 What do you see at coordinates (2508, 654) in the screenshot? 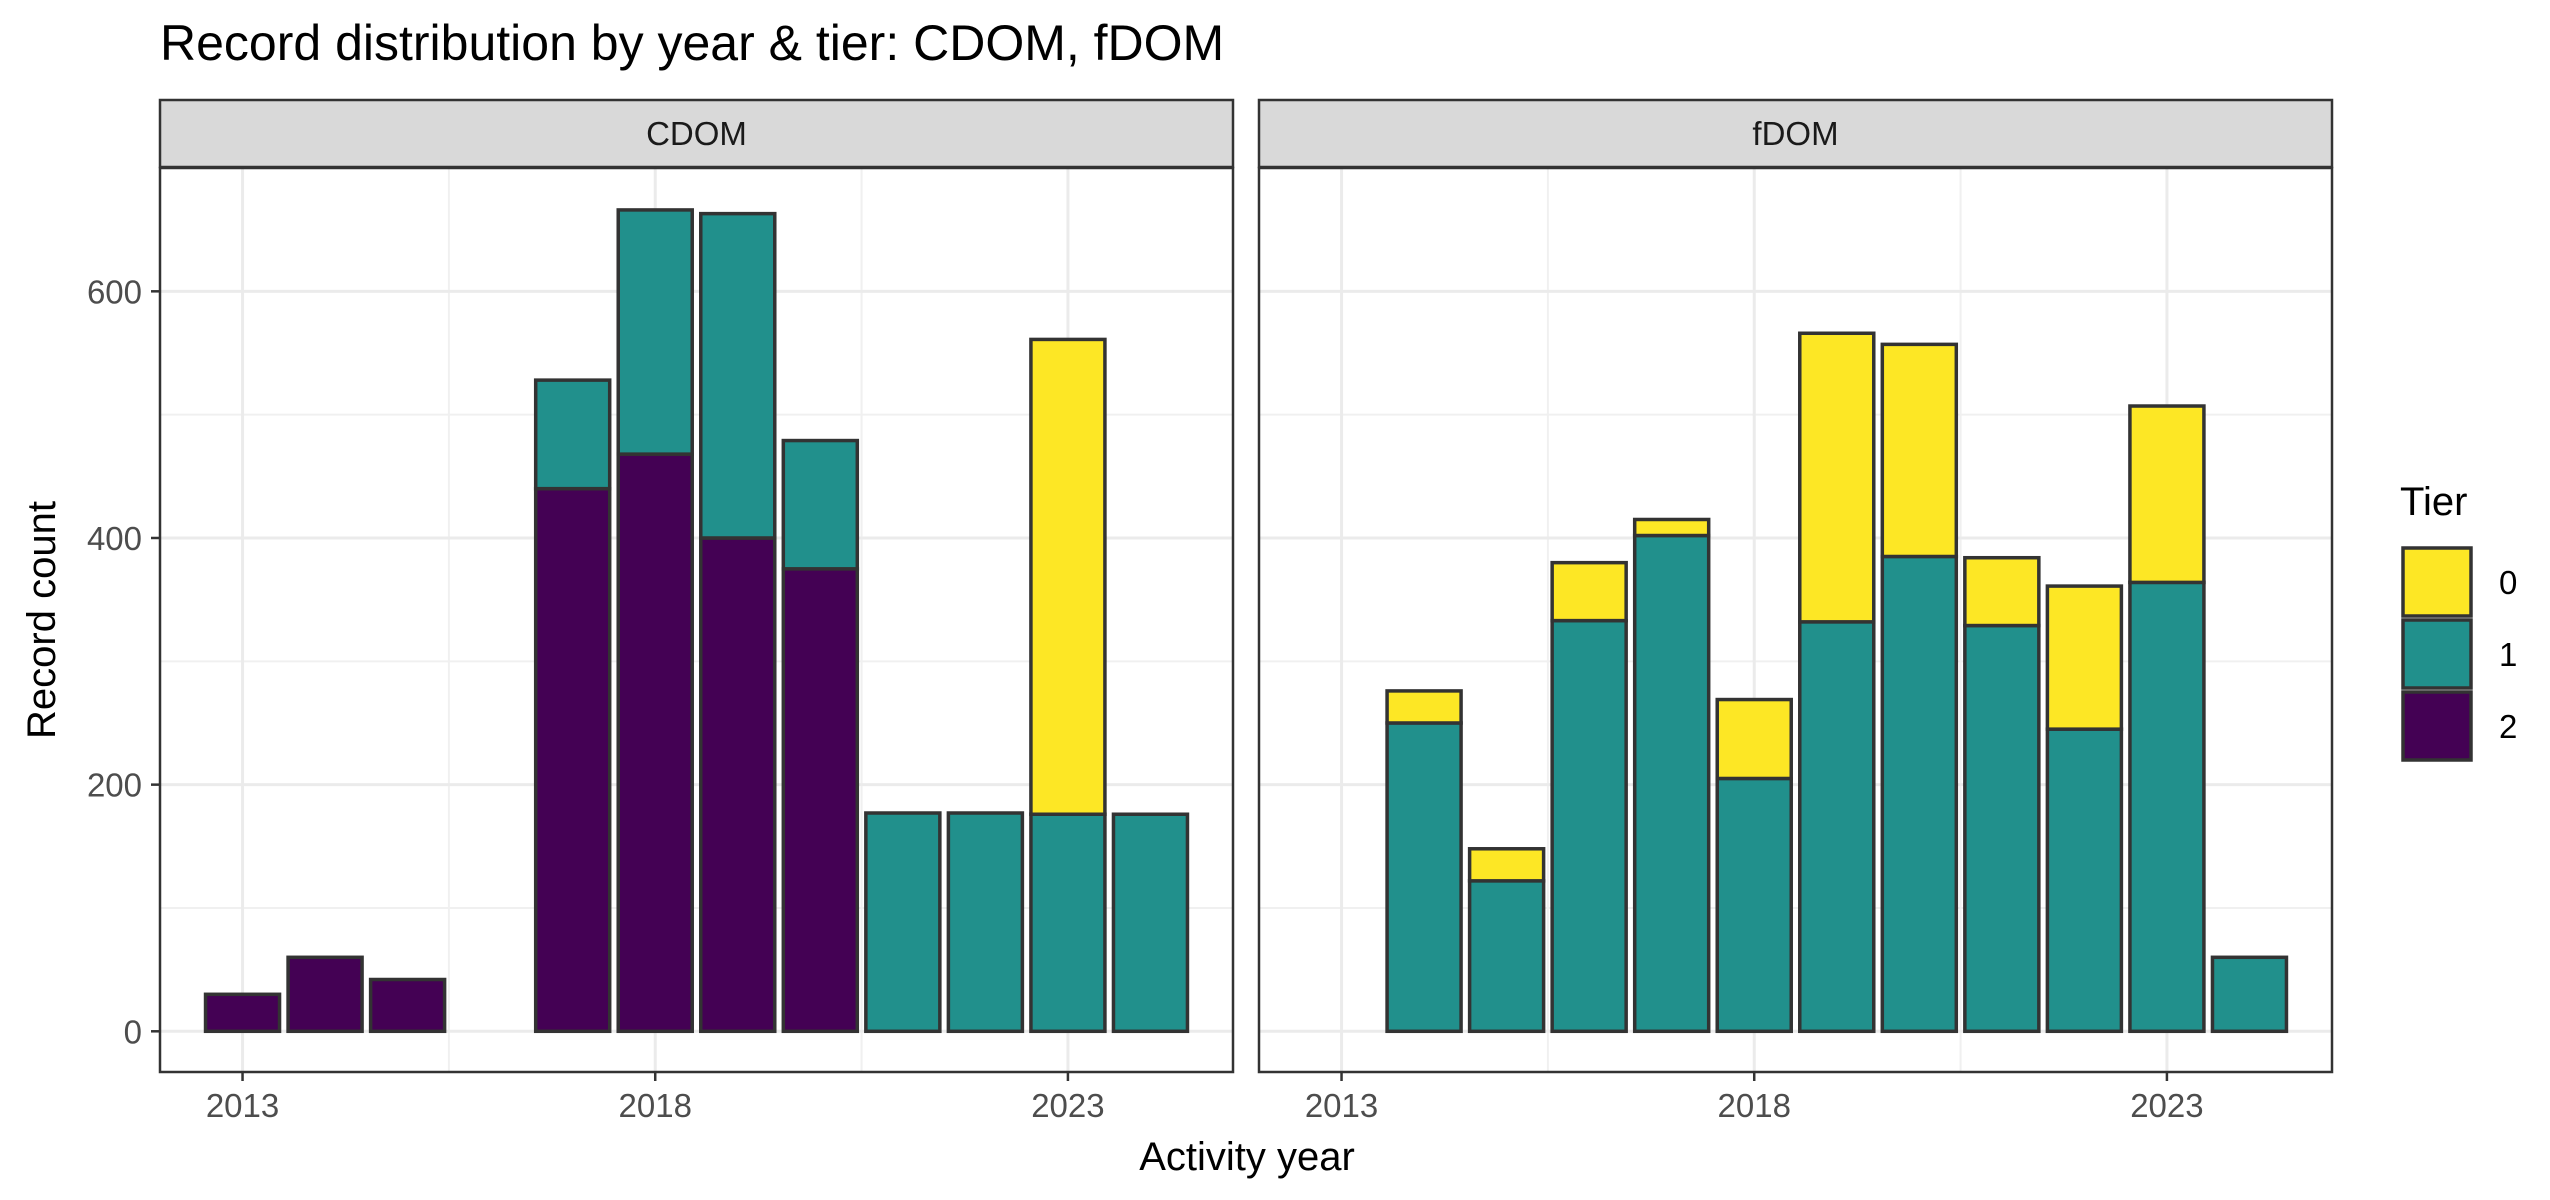
I see `legend-label-tier-1: 1` at bounding box center [2508, 654].